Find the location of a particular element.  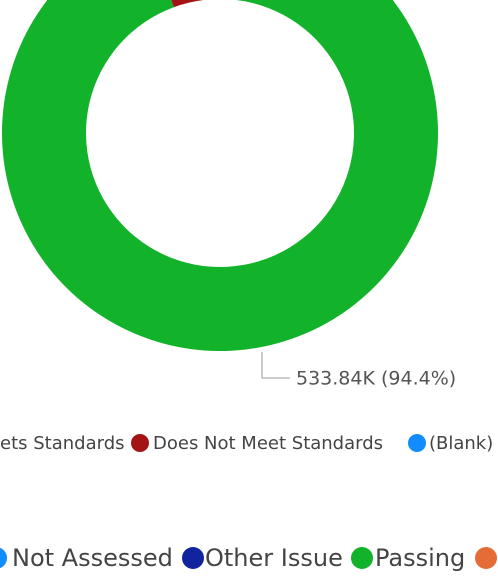

data-label: 533.84K (94.4%) is located at coordinates (376, 379).